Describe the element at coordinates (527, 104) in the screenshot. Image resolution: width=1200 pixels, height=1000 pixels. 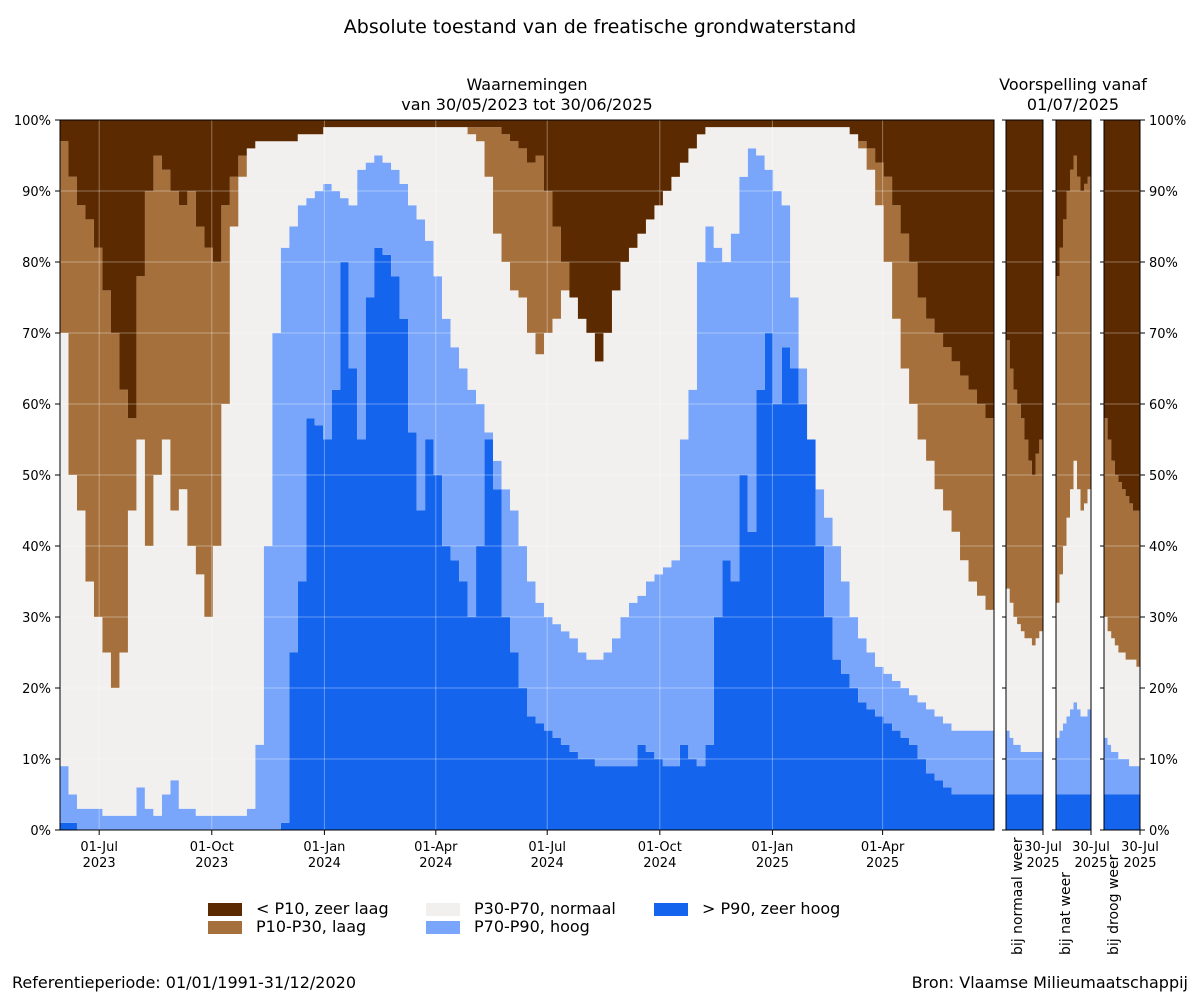
I see `observations-subtitle-line2: van 30/05/2023 tot 30/06/2025` at that location.